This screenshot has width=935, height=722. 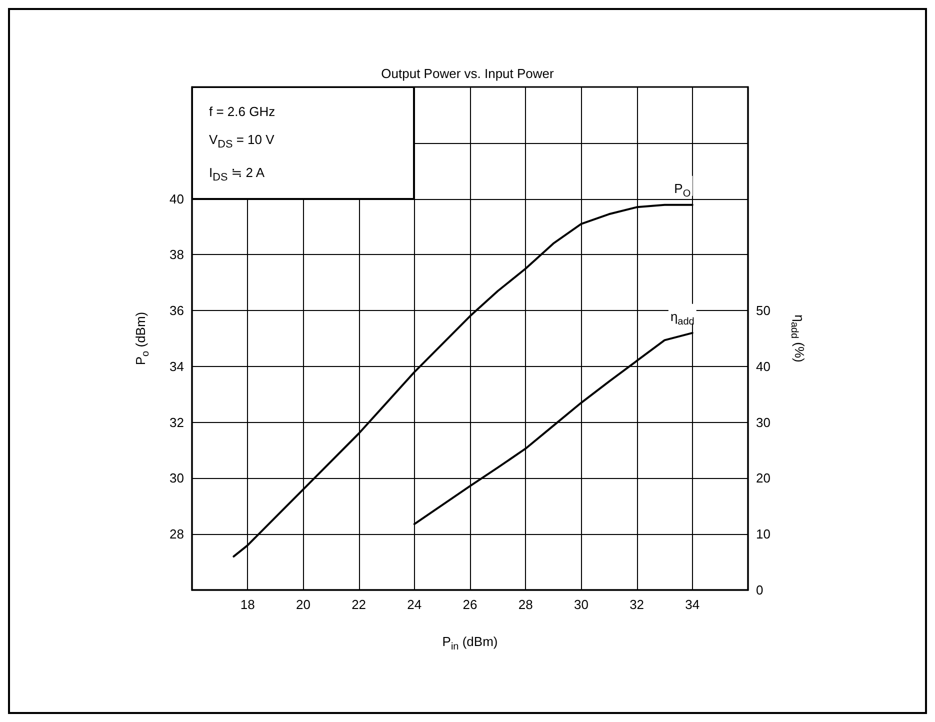 I want to click on x-tick-label: 34, so click(x=692, y=604).